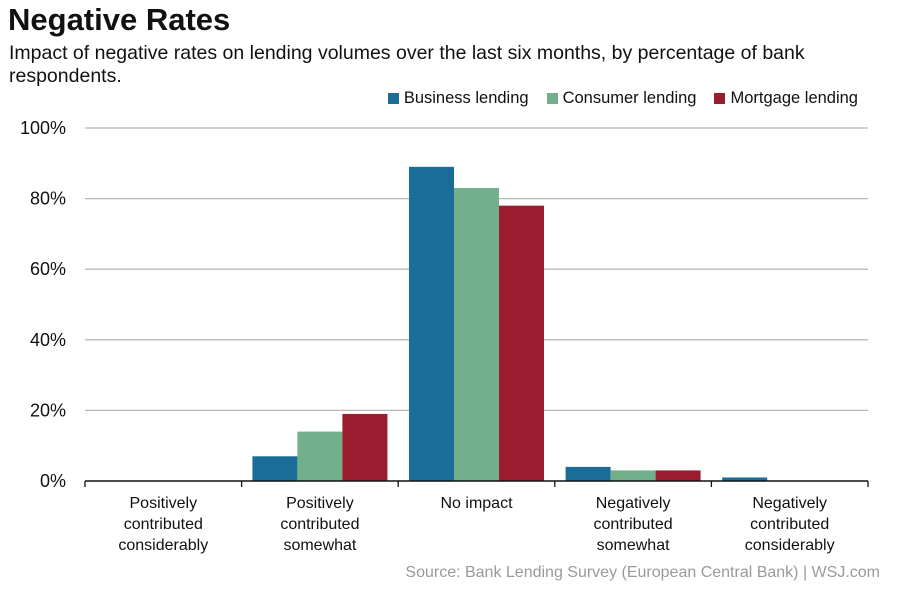  I want to click on legend-label-consumer: Consumer lending, so click(629, 98).